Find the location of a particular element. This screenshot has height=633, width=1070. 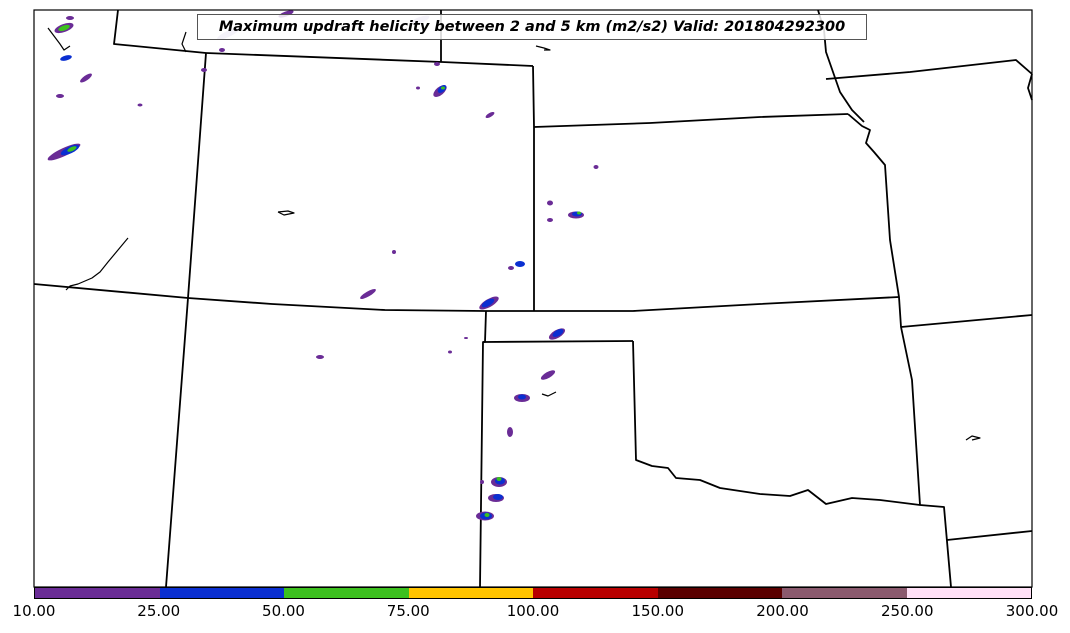

border-ks-ok is located at coordinates (966, 321).